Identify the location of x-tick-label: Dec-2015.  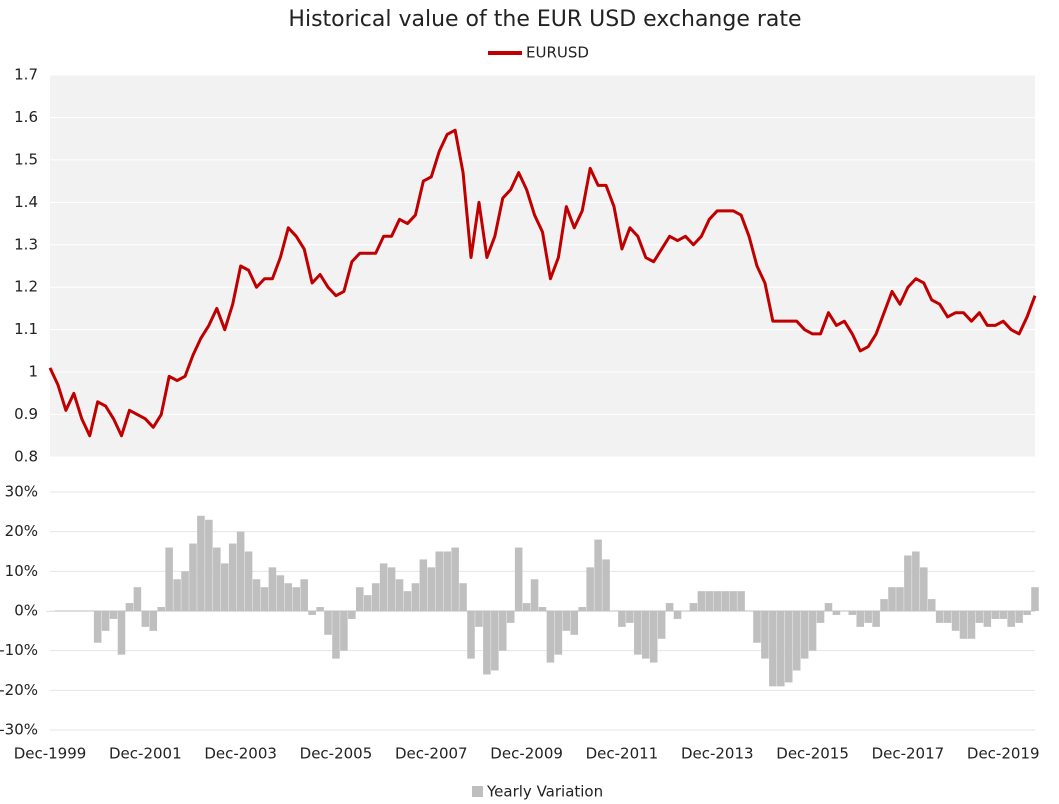
(812, 754).